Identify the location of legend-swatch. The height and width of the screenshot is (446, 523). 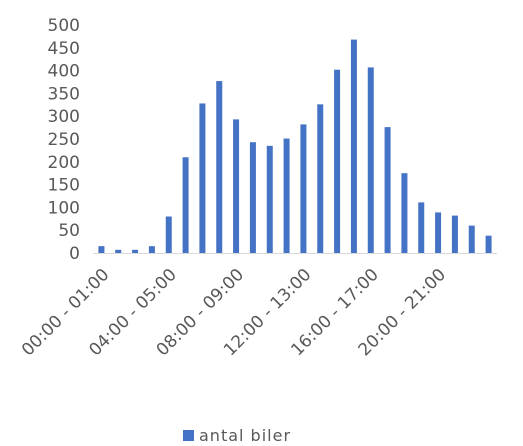
(188, 435).